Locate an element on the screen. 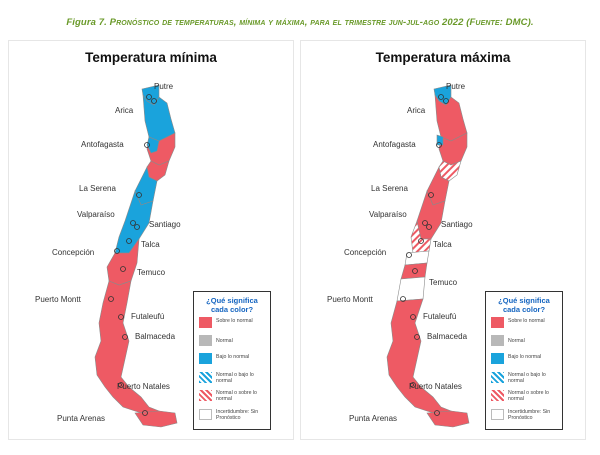  label-temuco: Temuco is located at coordinates (151, 272).